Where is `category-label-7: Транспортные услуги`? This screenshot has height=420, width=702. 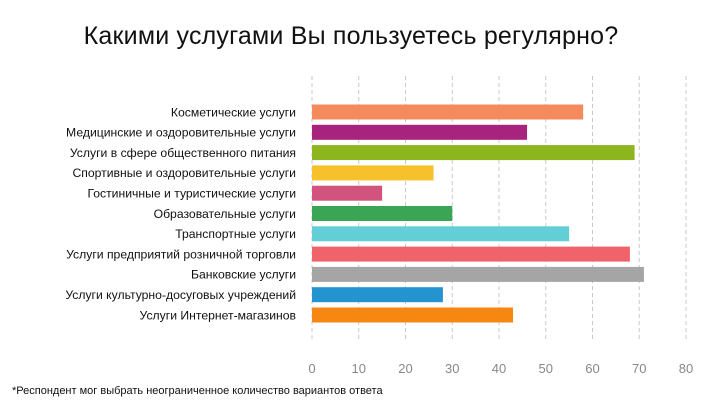
category-label-7: Транспортные услуги is located at coordinates (235, 234).